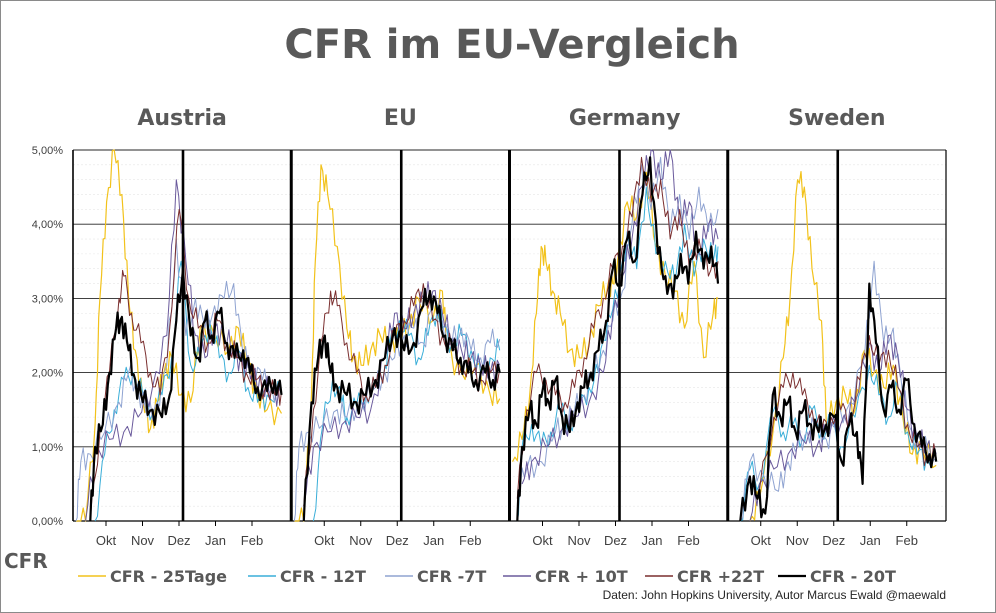 This screenshot has height=613, width=996. What do you see at coordinates (47, 374) in the screenshot?
I see `y-tick-label: 2,00%` at bounding box center [47, 374].